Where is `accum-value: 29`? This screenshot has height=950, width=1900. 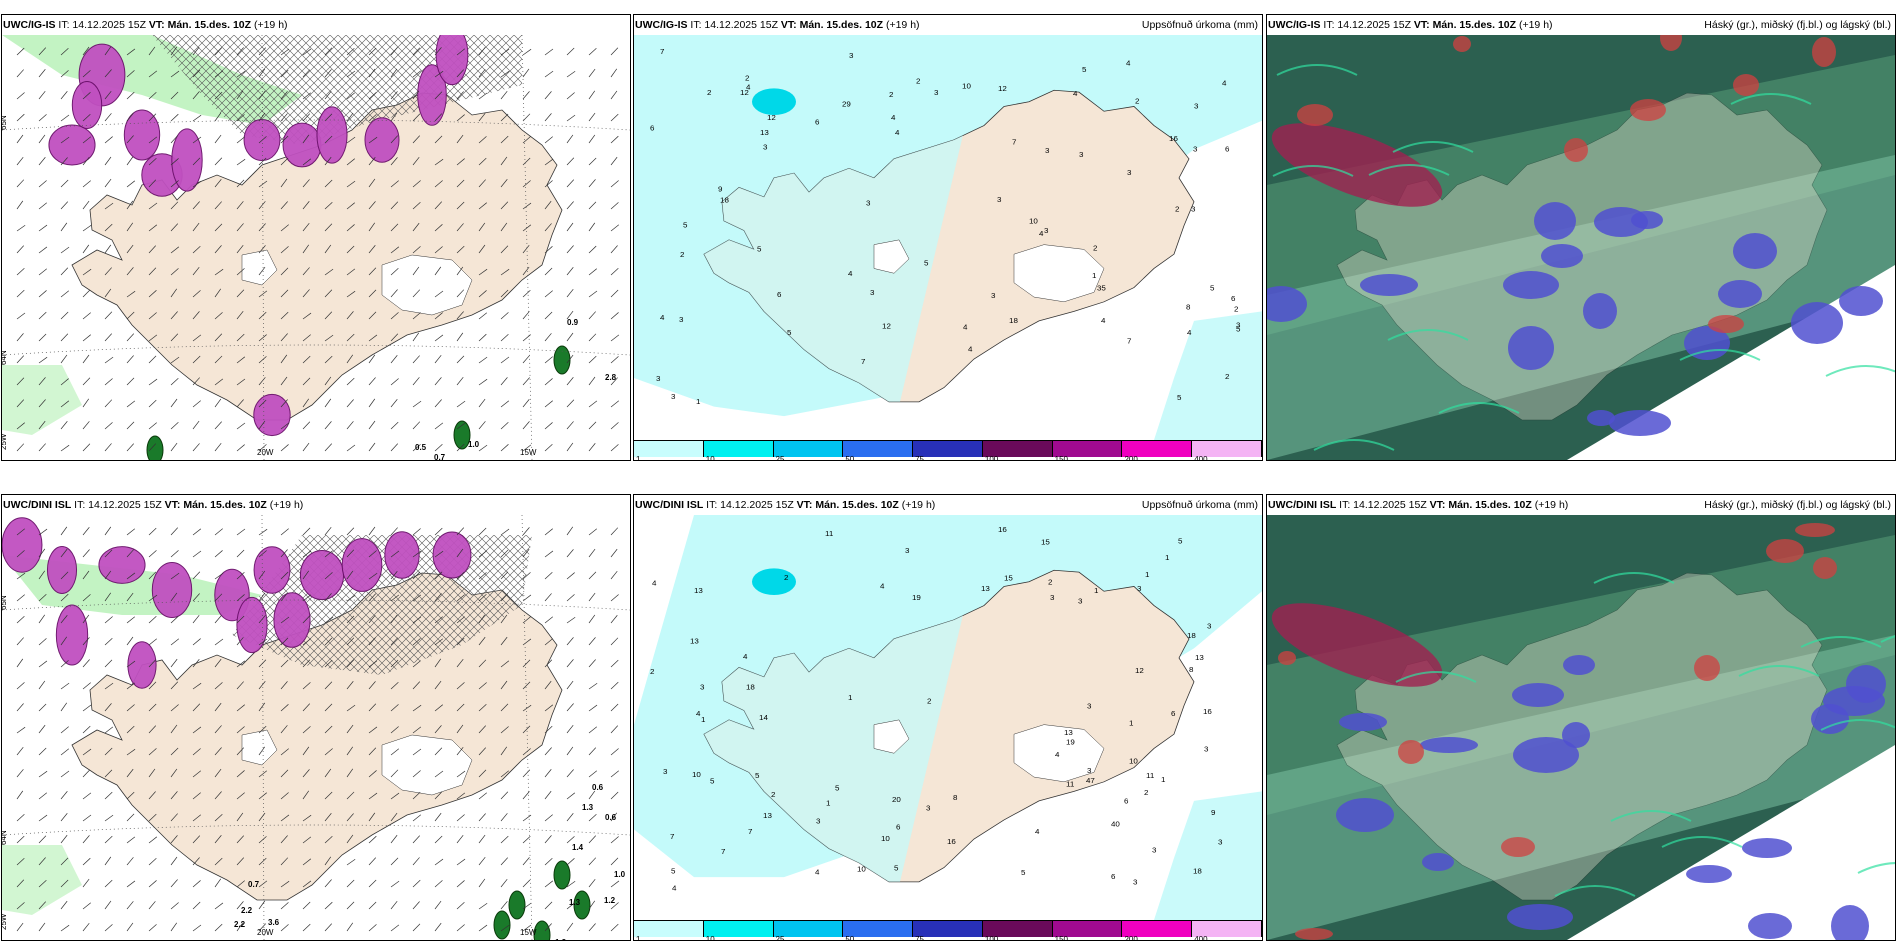 accum-value: 29 is located at coordinates (846, 104).